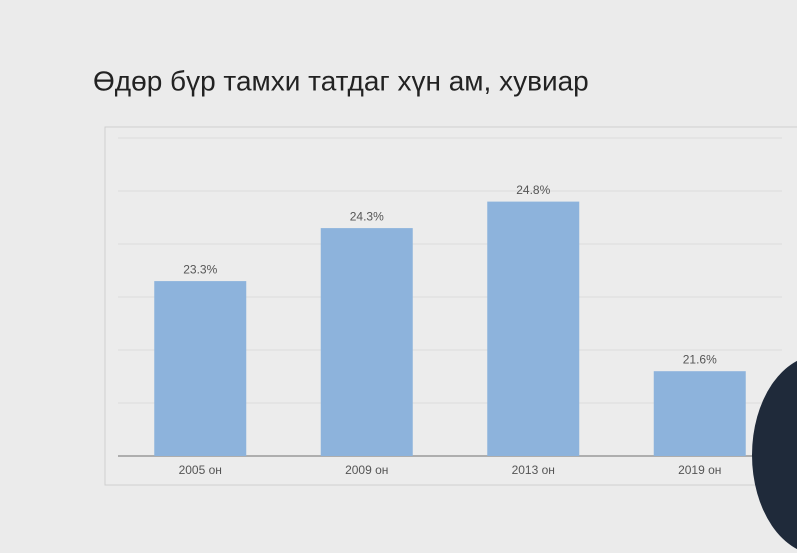 Image resolution: width=797 pixels, height=553 pixels. I want to click on value-label: 21.6%, so click(700, 359).